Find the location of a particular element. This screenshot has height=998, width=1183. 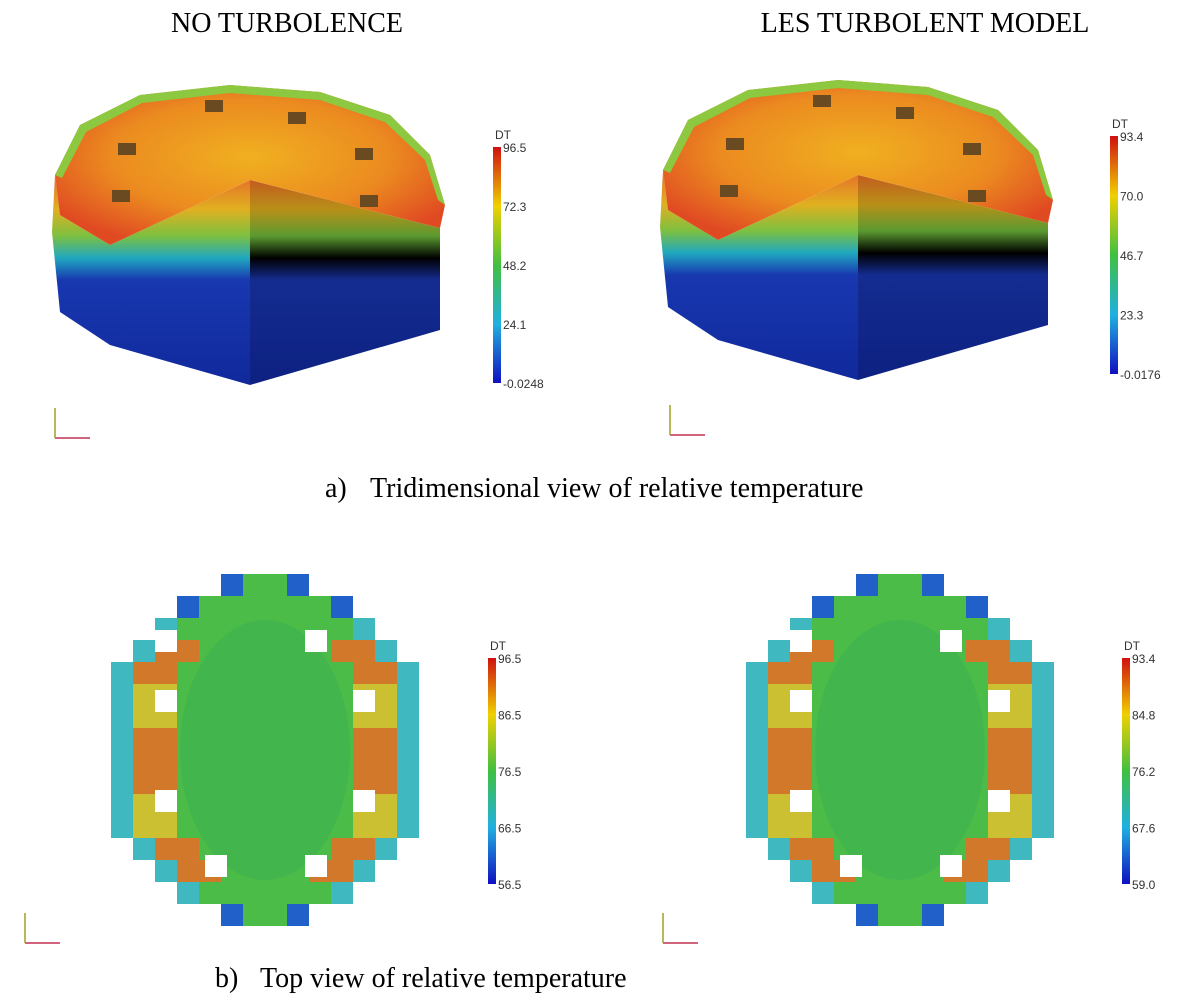

column-title: NO TURBOLENCE is located at coordinates (287, 23).